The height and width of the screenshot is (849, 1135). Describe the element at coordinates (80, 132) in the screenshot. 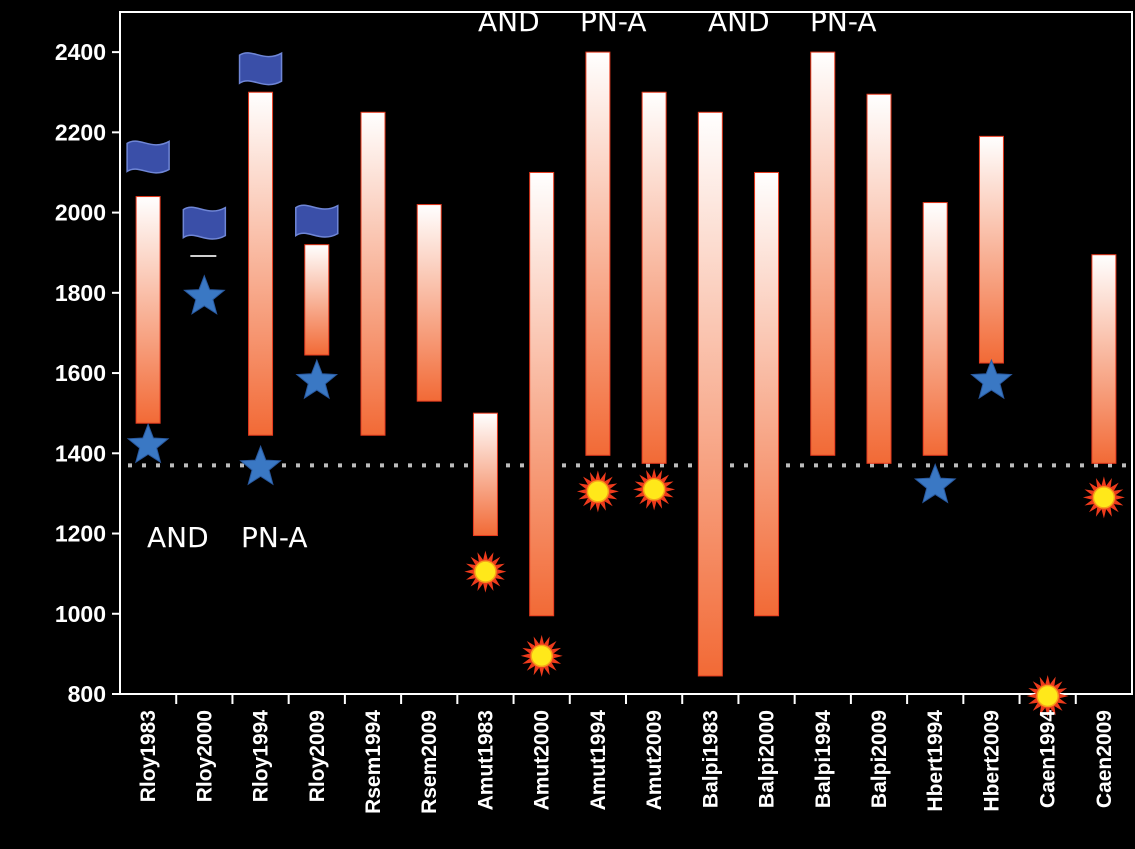

I see `y-tick-label: 2200` at that location.